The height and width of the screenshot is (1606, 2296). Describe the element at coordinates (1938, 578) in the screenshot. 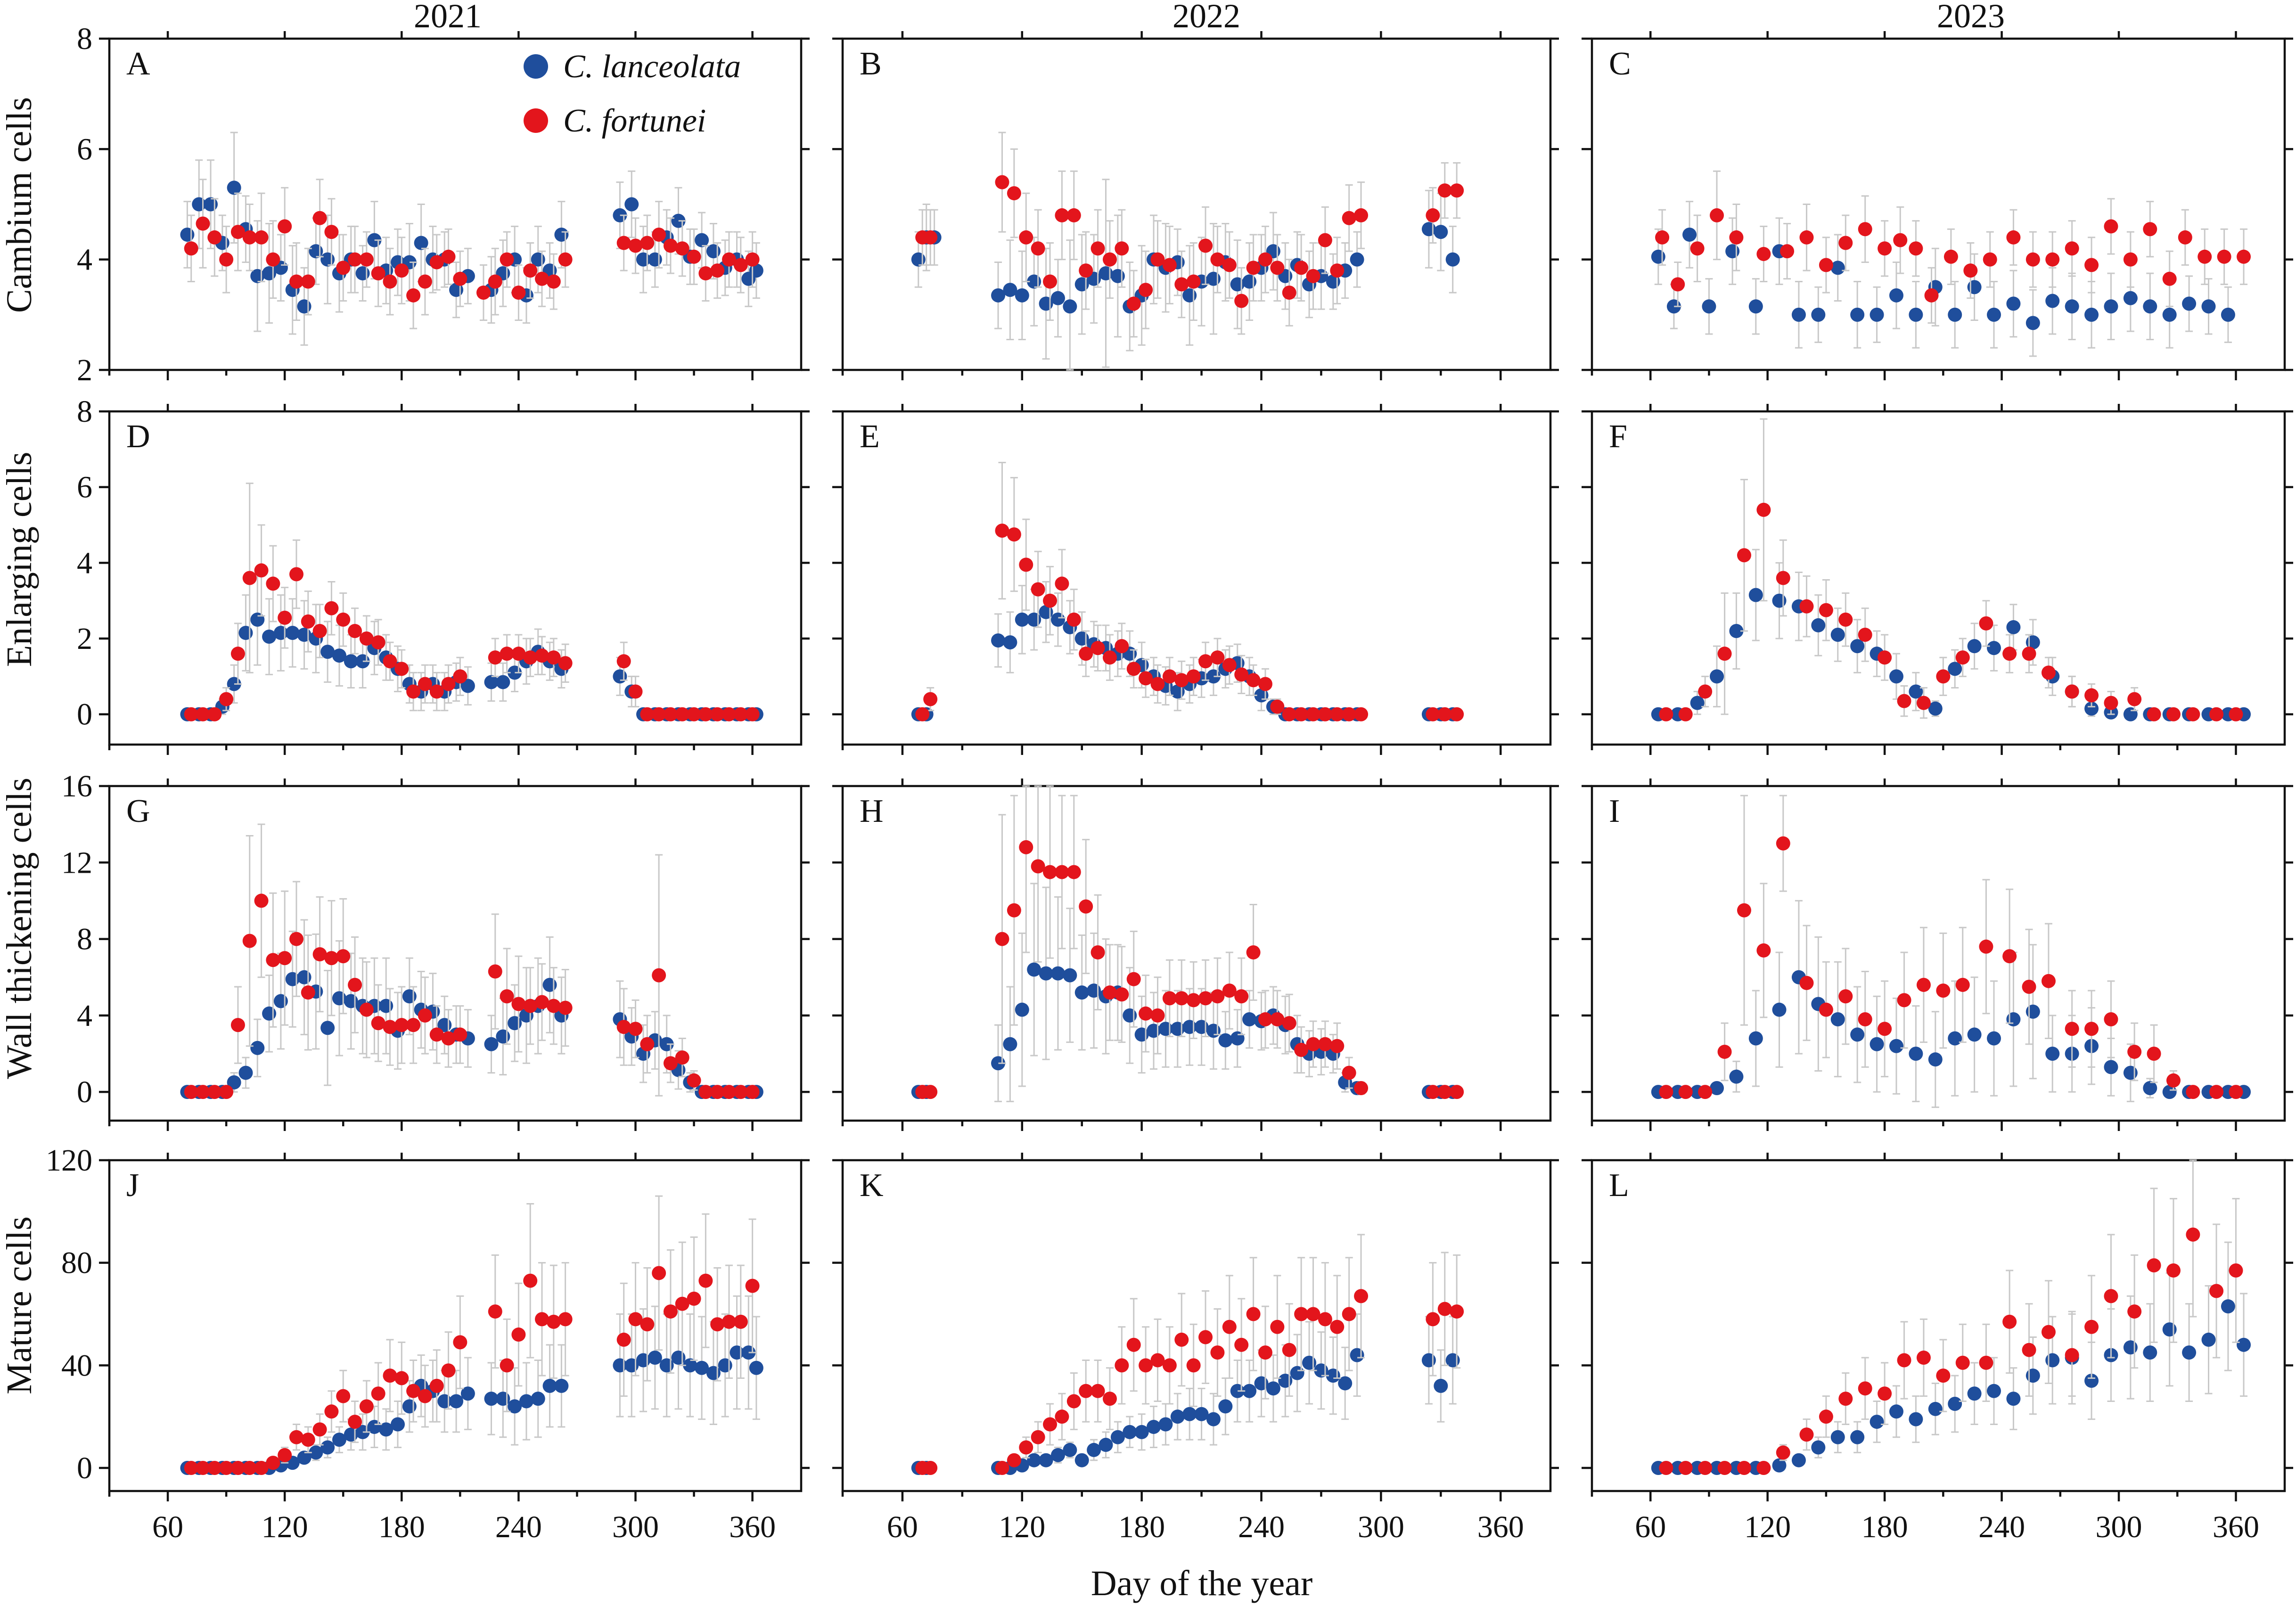

I see `panel-frame` at that location.